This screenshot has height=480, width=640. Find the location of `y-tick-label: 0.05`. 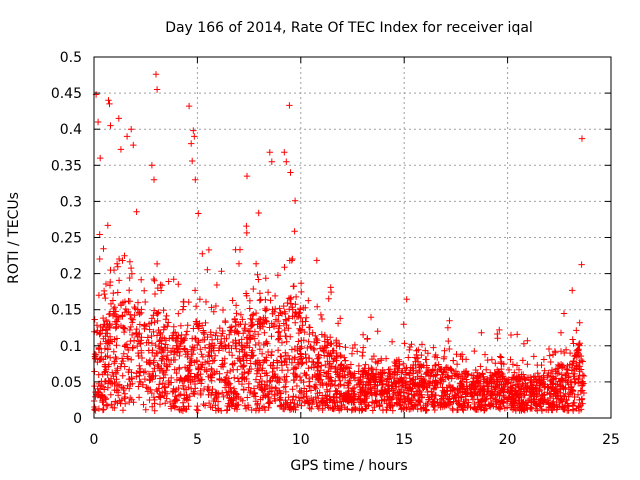

y-tick-label: 0.05 is located at coordinates (66, 383).